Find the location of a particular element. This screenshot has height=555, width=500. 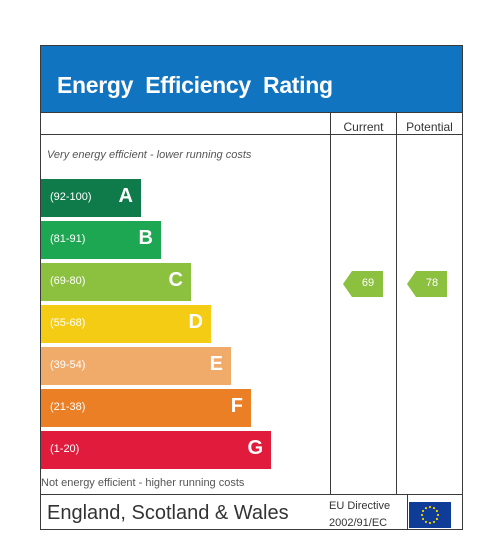

band-a: (92-100) A is located at coordinates (91, 198).